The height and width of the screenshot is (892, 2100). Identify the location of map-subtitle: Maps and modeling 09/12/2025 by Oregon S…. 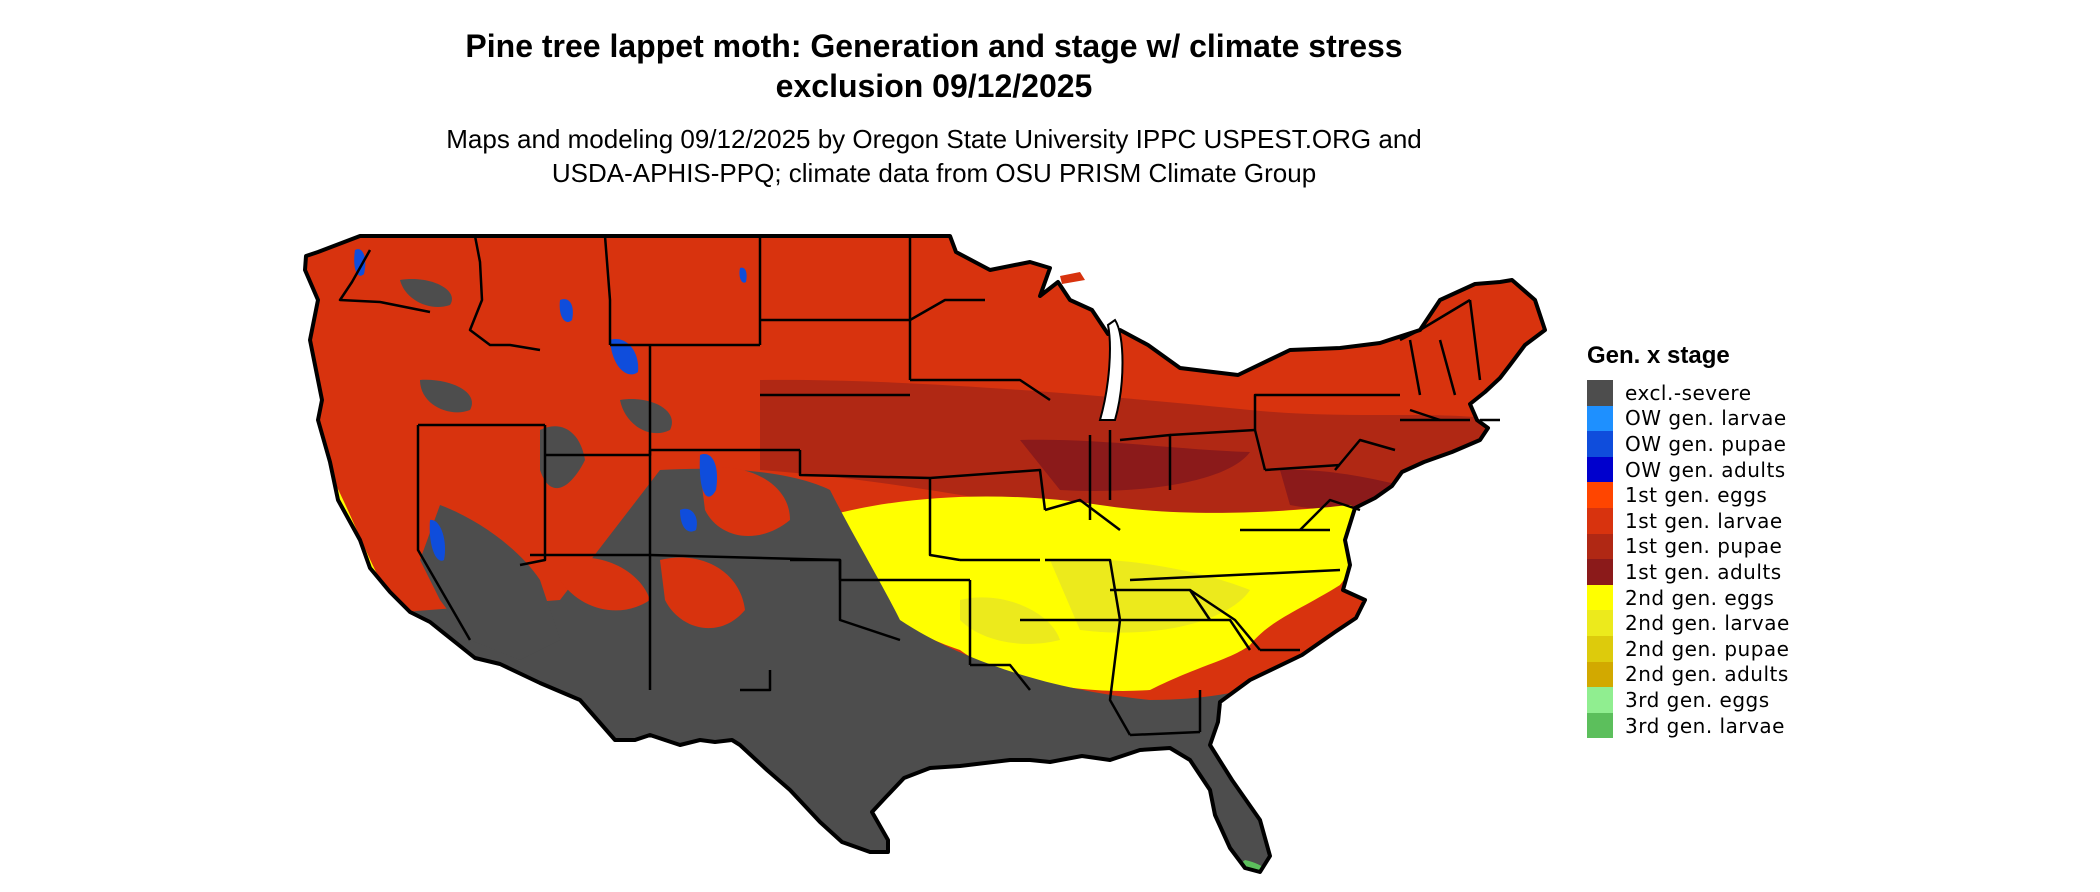
(934, 156).